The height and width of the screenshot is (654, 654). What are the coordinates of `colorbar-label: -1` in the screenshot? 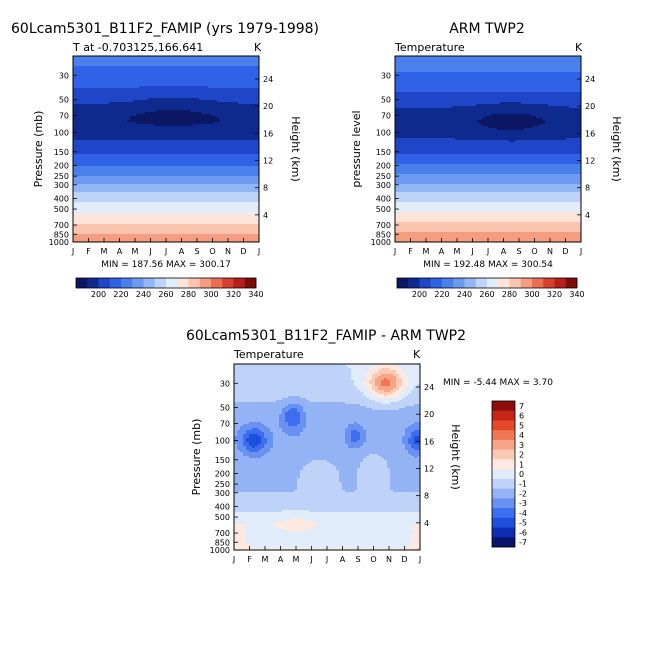 It's located at (523, 484).